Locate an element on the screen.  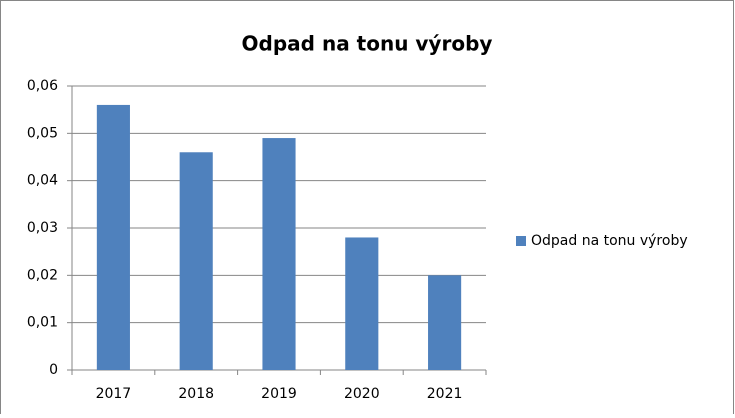
legend-swatch is located at coordinates (521, 241).